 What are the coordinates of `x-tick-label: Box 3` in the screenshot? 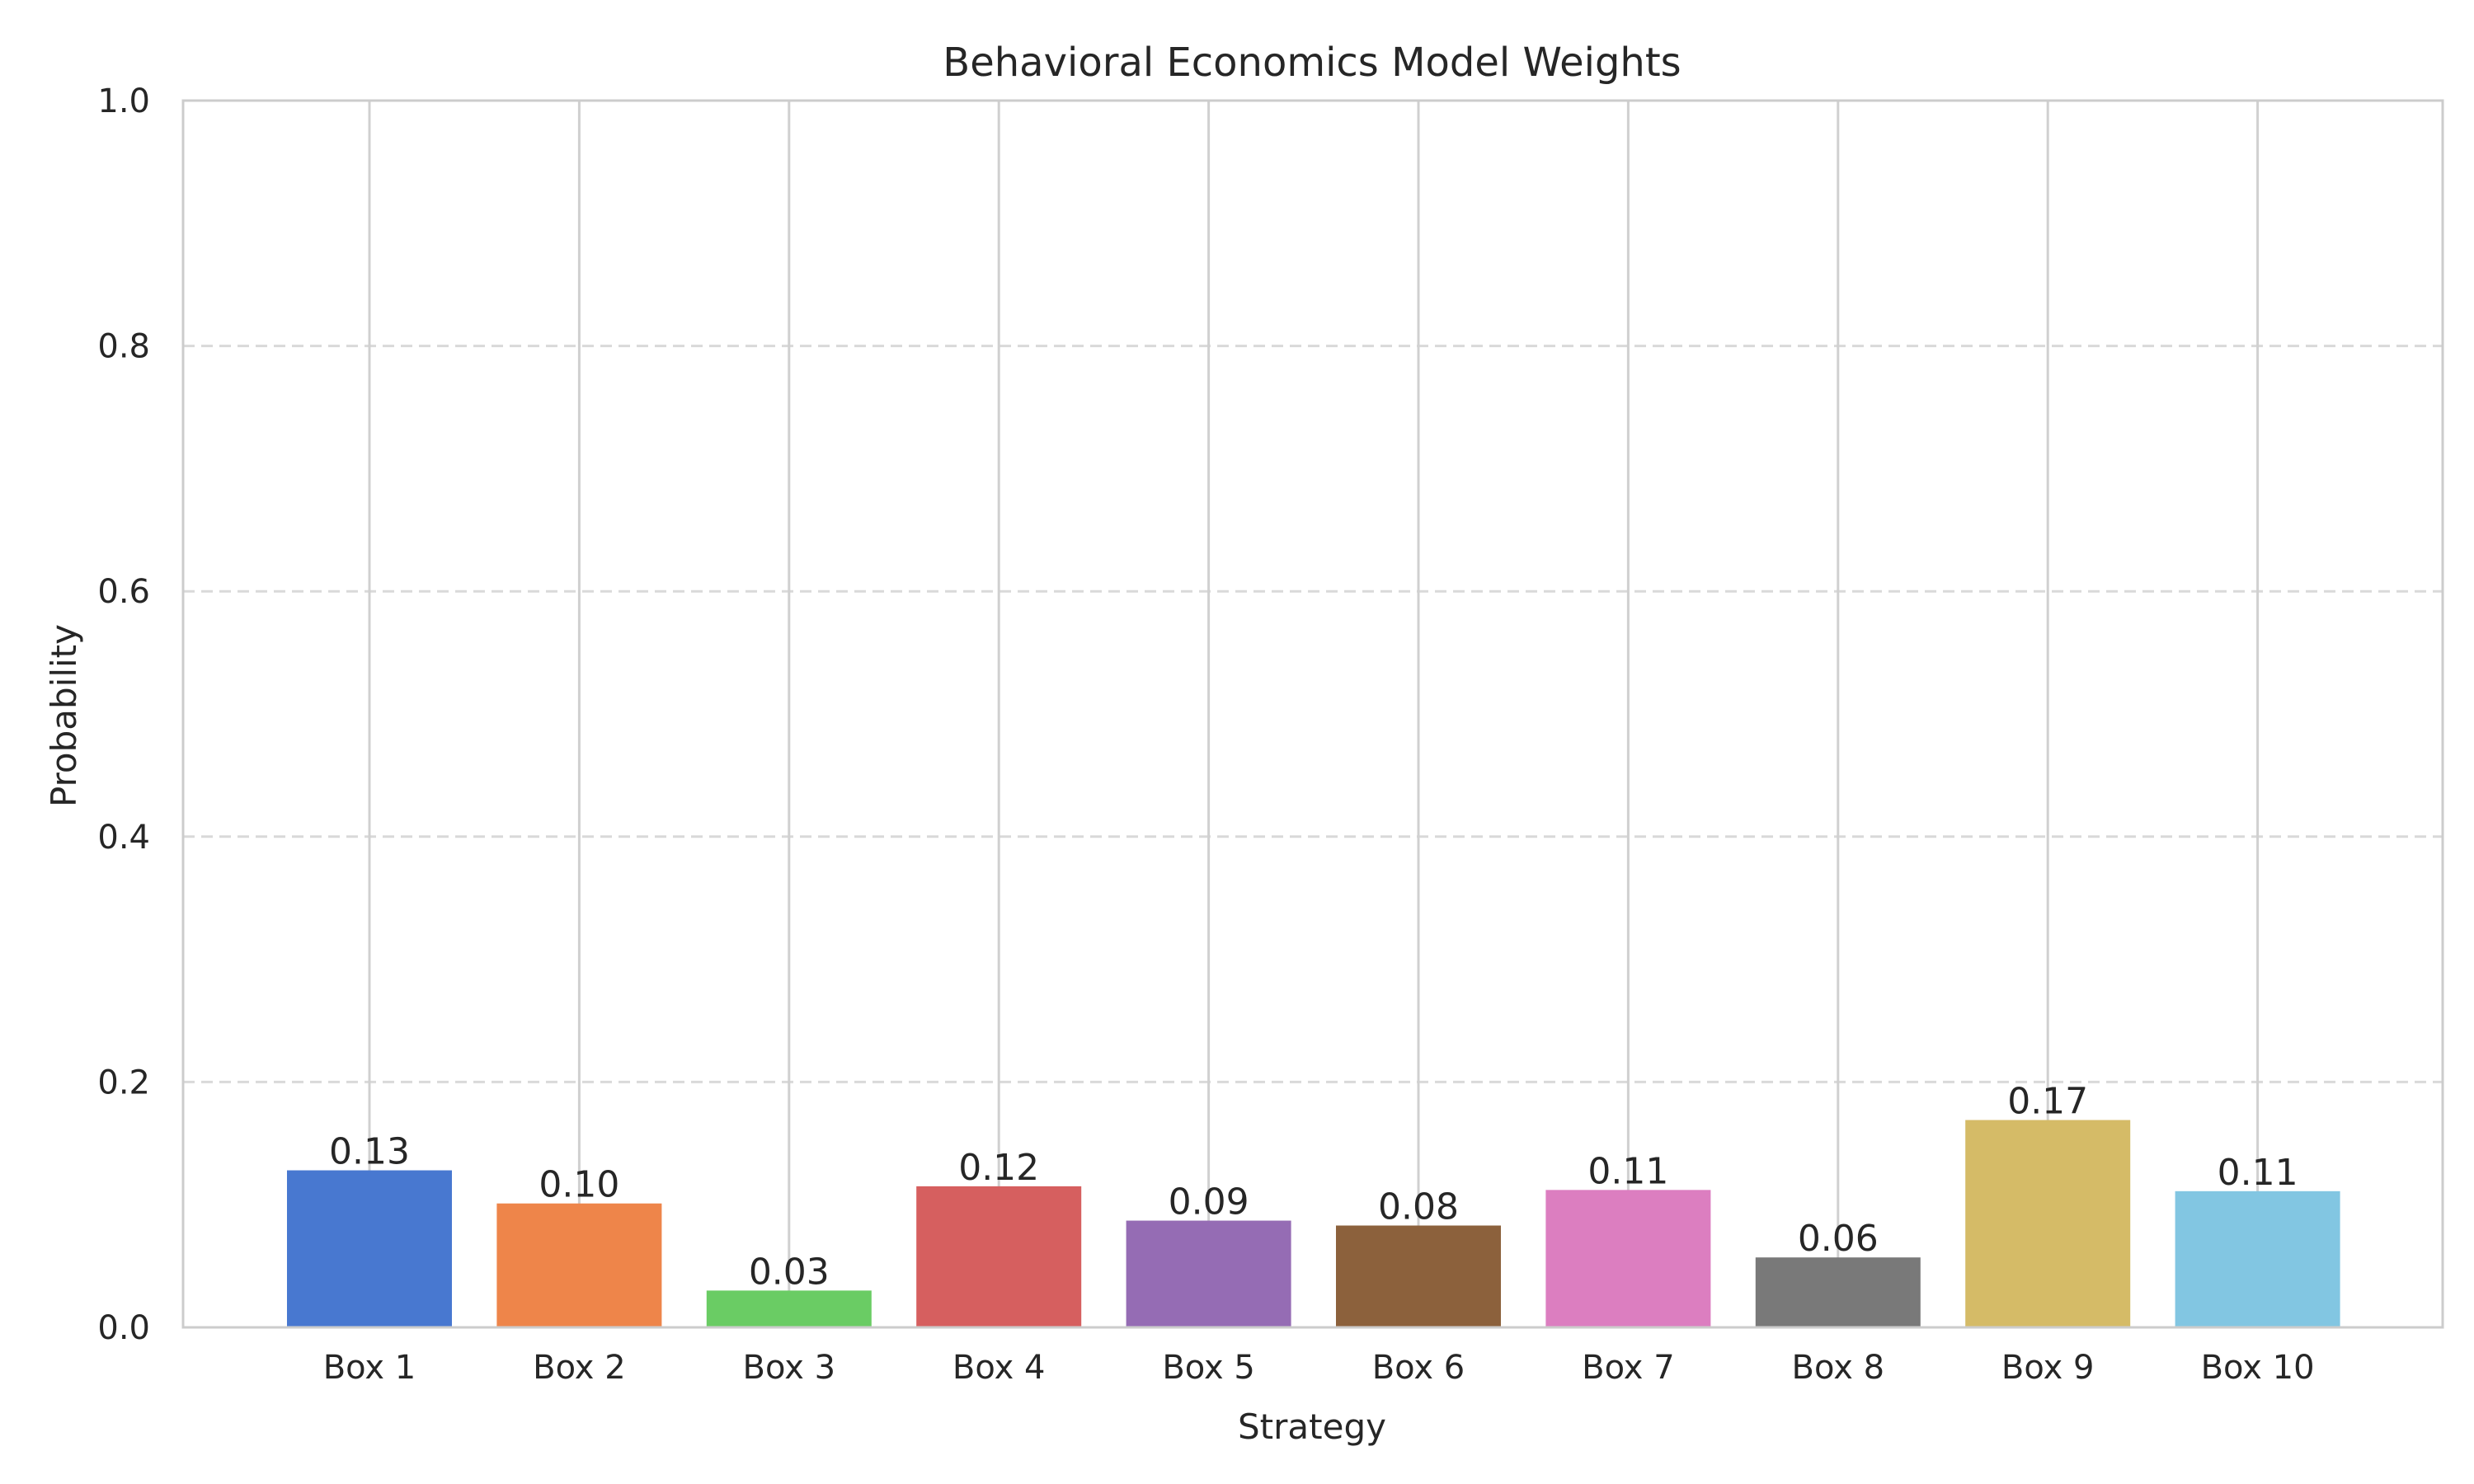 It's located at (789, 1368).